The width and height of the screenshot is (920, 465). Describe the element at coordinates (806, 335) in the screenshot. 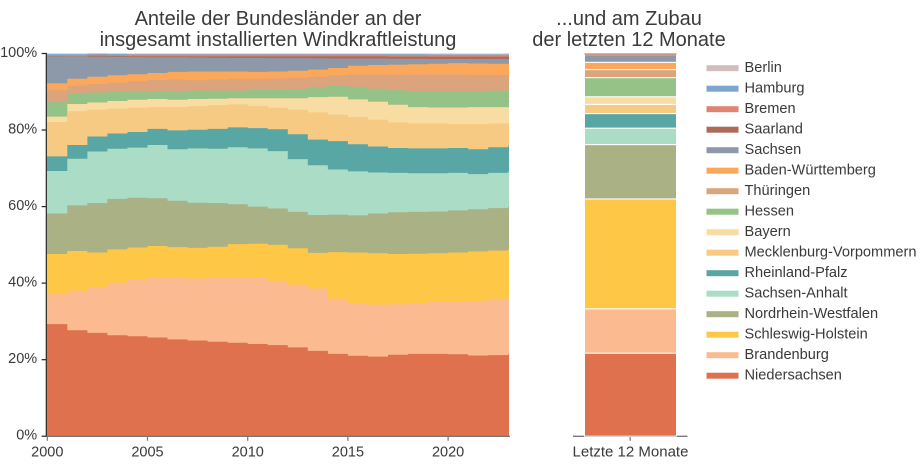

I see `svg-text: Schleswig-Holstein` at that location.